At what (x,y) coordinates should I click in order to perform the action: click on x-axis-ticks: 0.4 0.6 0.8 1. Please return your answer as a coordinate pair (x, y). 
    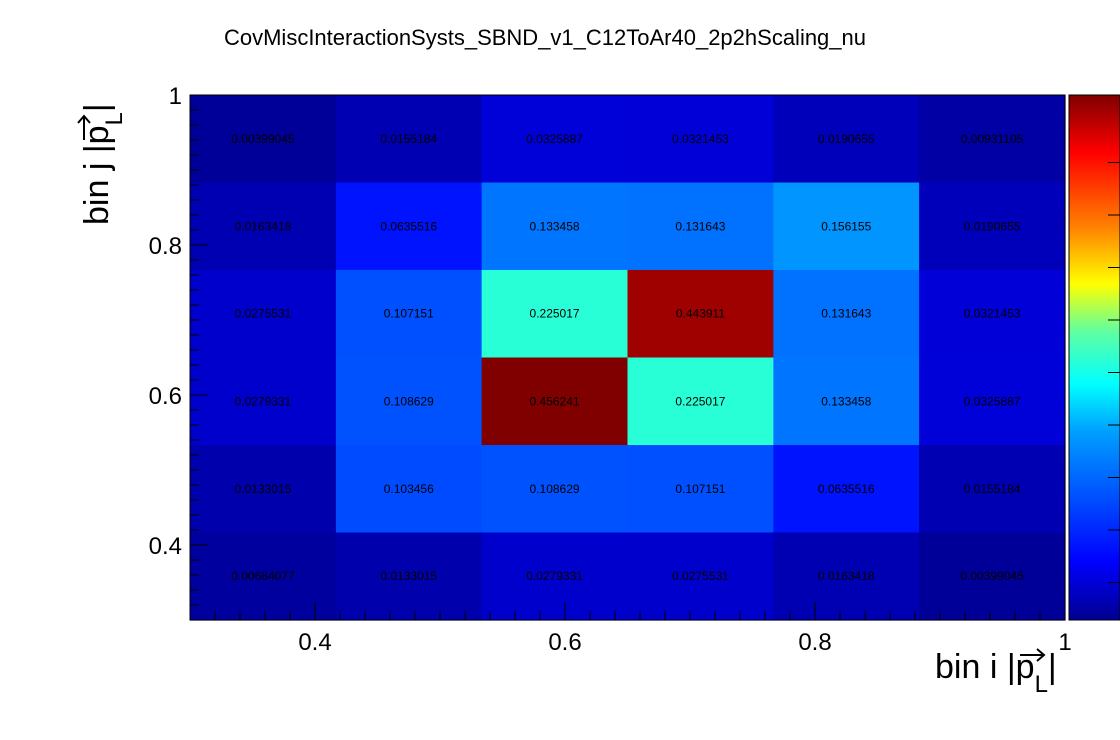
    Looking at the image, I should click on (630, 629).